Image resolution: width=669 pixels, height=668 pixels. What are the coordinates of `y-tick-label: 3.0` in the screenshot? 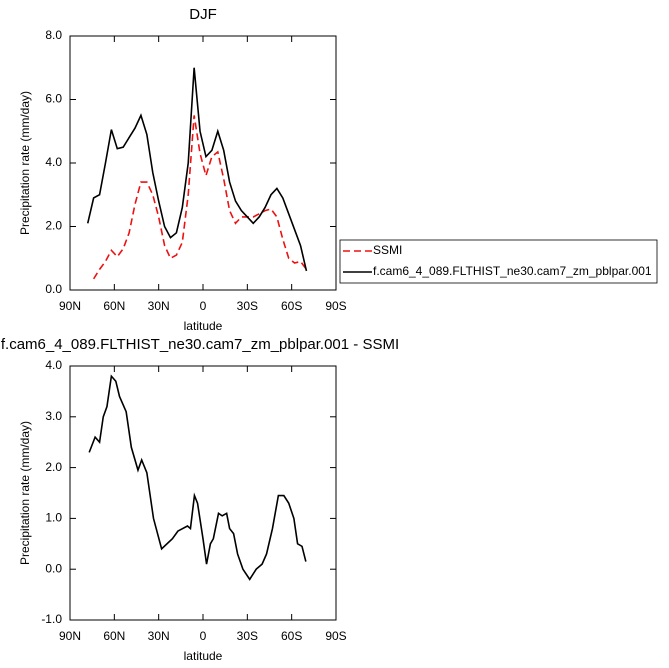 It's located at (53, 416).